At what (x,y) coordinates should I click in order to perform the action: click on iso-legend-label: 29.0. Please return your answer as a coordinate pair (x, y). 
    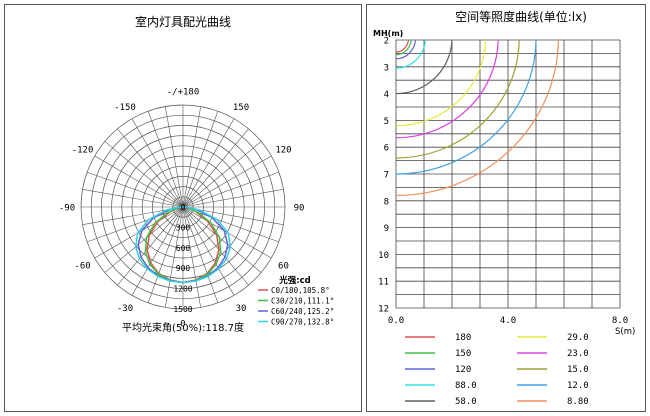
    Looking at the image, I should click on (578, 338).